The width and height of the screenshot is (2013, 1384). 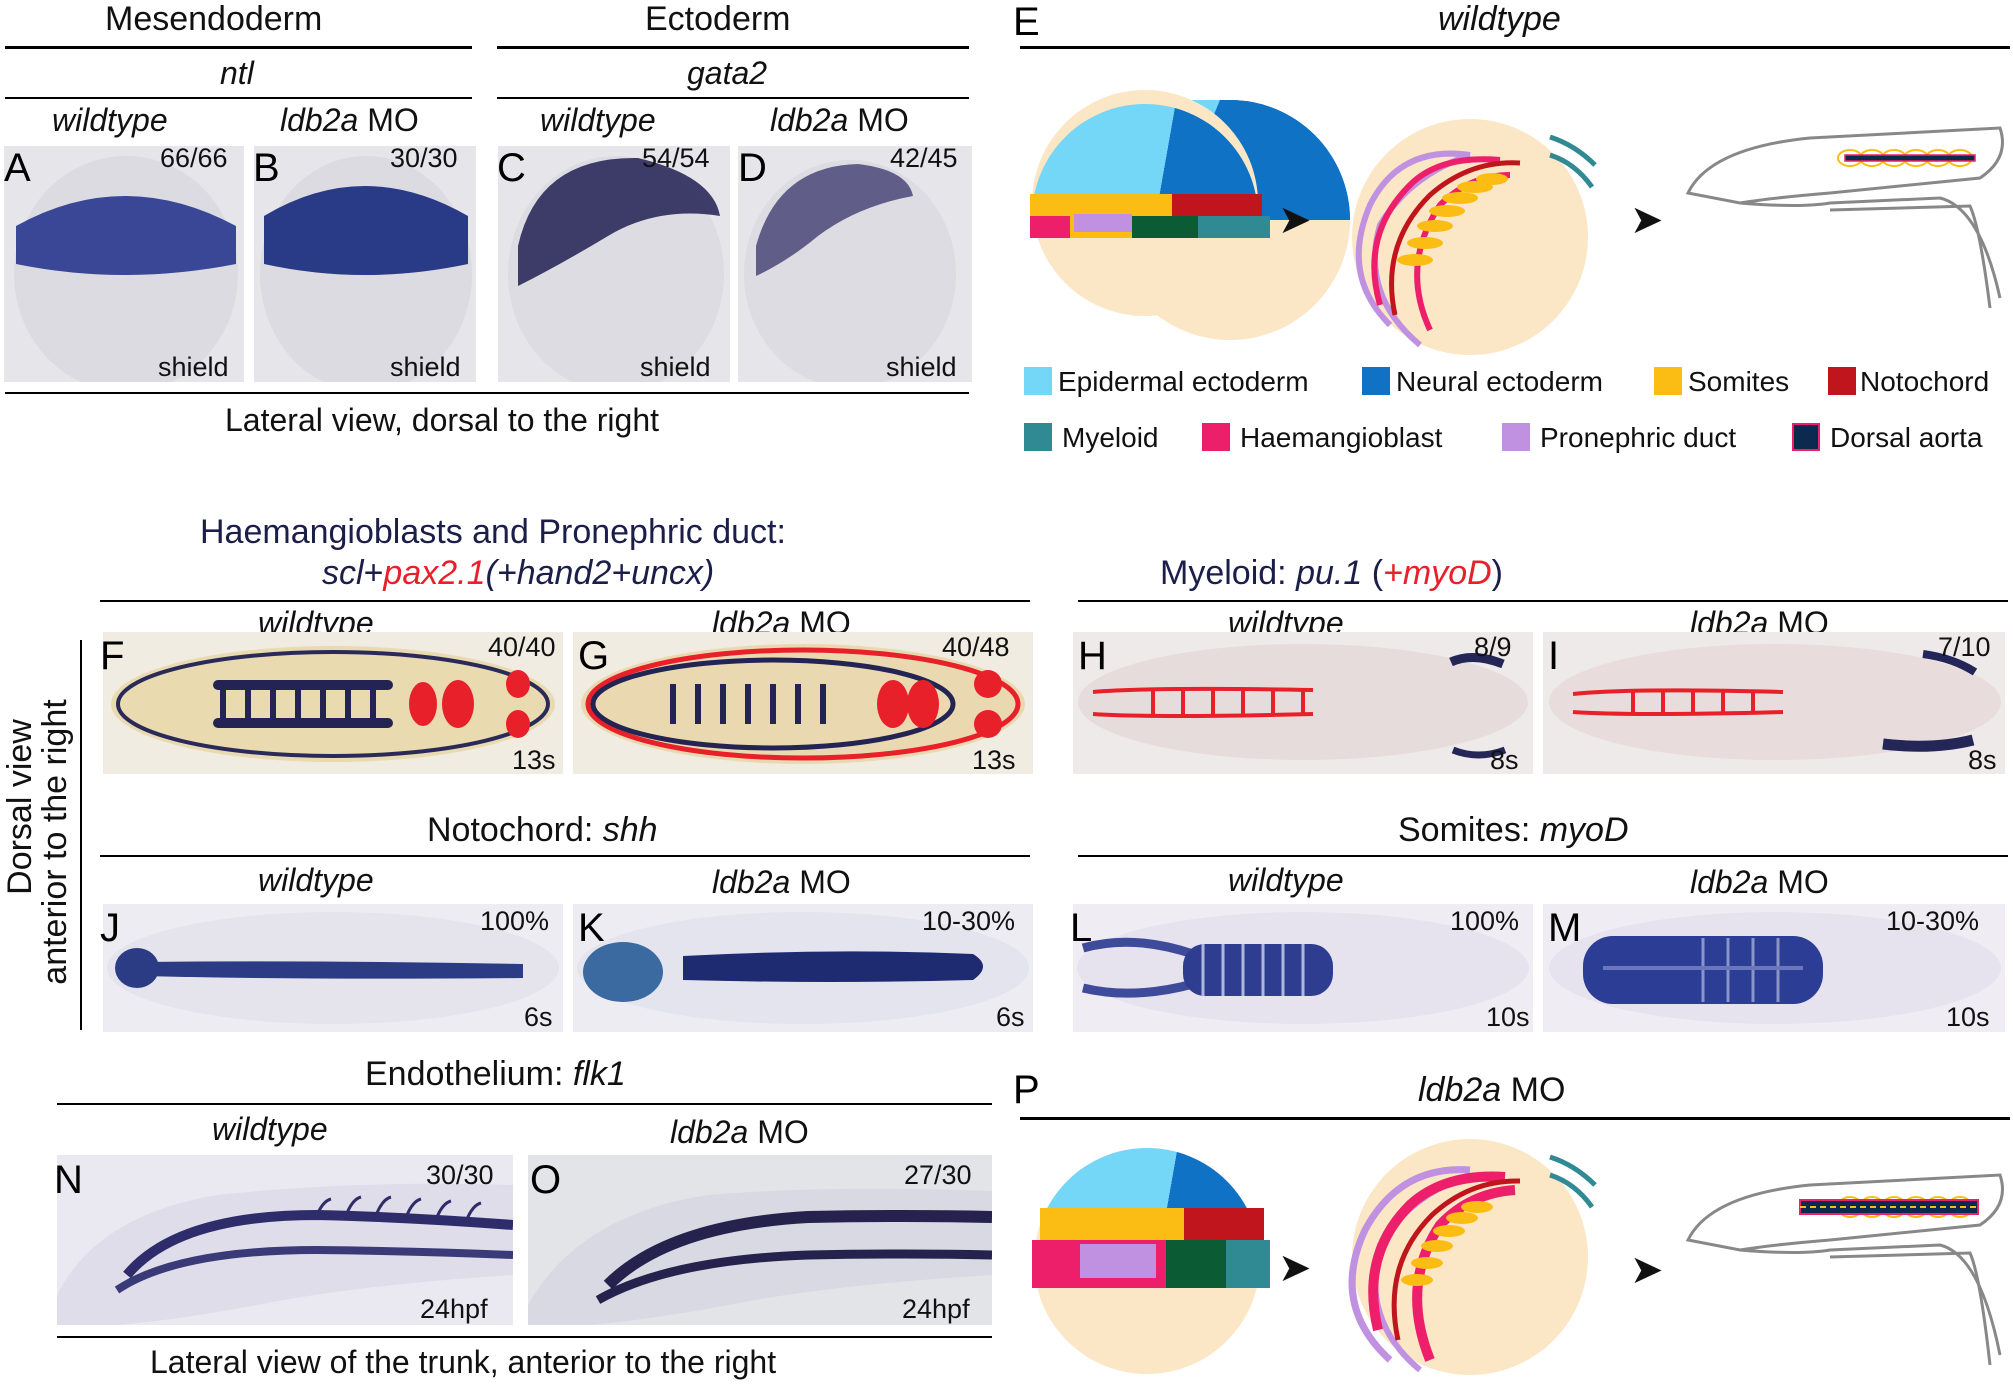 What do you see at coordinates (1513, 830) in the screenshot?
I see `somites-title: Somites: myoD` at bounding box center [1513, 830].